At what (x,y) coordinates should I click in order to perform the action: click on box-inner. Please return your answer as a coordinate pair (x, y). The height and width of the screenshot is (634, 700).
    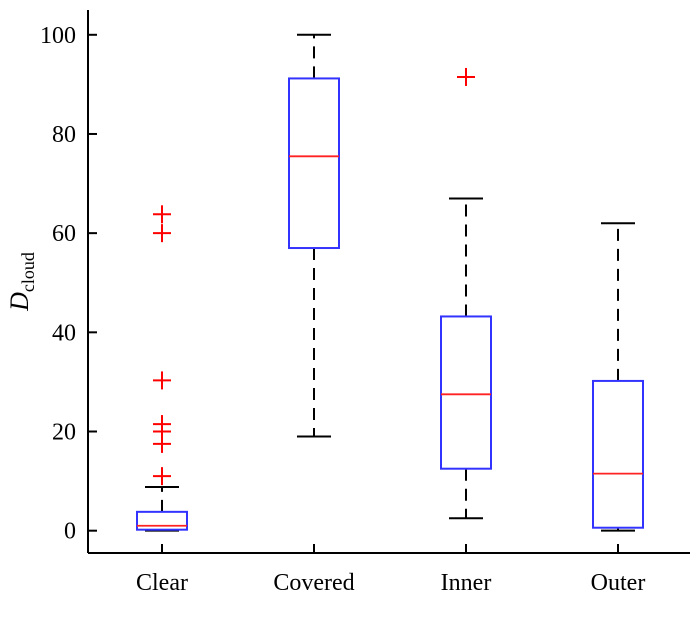
    Looking at the image, I should click on (466, 293).